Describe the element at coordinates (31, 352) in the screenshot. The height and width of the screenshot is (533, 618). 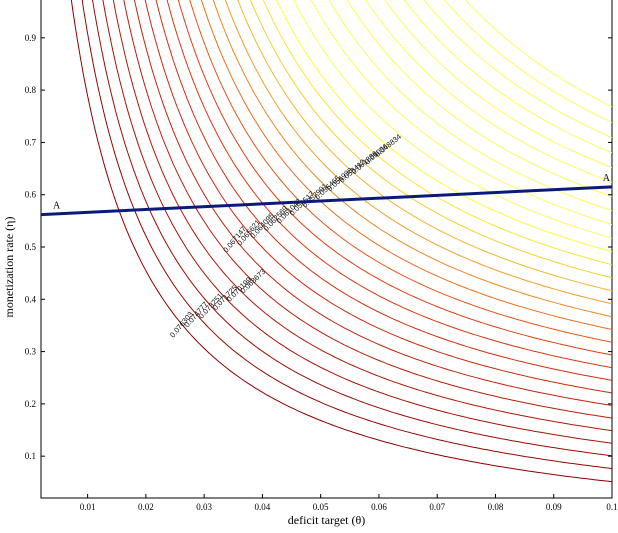
I see `y-tick-label: 0.3` at that location.